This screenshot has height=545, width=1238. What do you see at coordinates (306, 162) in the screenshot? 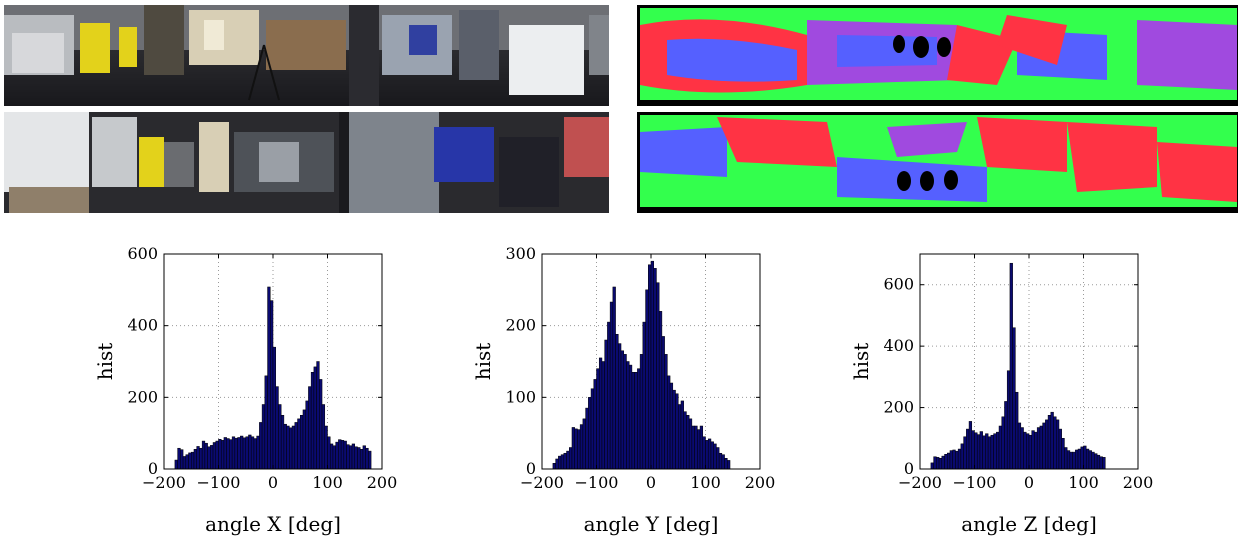
I see `panorama-photo-bottom` at bounding box center [306, 162].